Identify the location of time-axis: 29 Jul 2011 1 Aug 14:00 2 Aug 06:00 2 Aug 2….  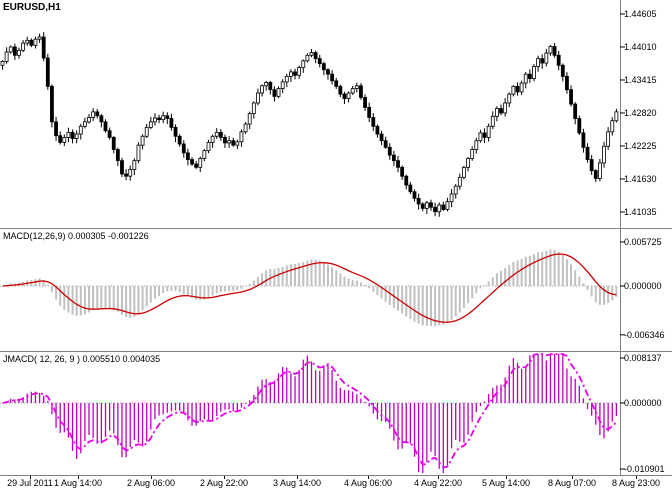
(336, 482).